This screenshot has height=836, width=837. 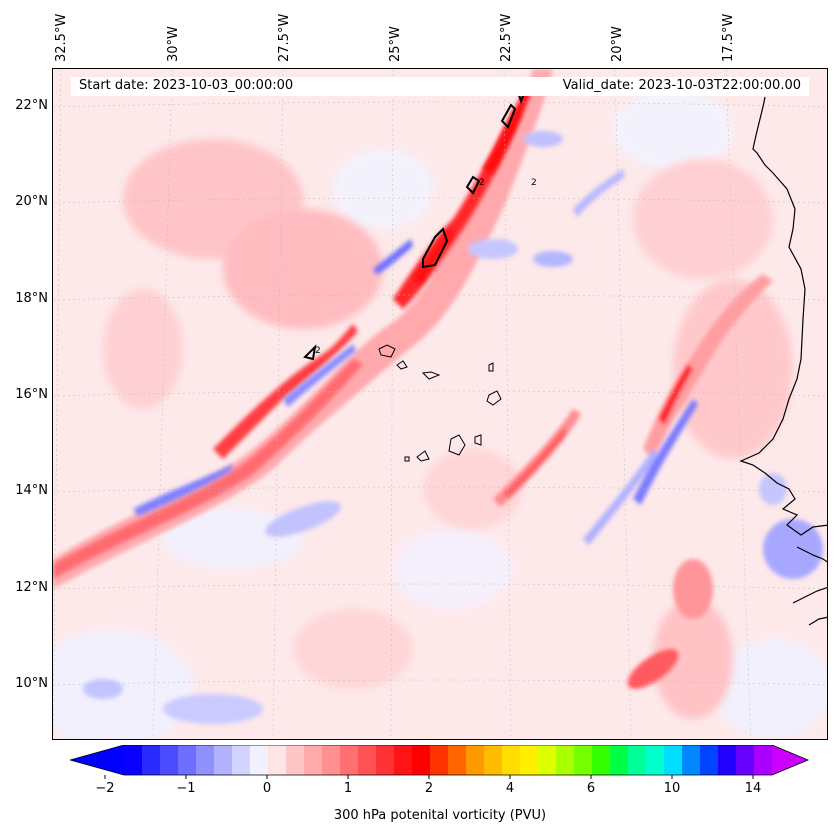 I want to click on lon-label-22-5w: 22.5°W, so click(x=506, y=37).